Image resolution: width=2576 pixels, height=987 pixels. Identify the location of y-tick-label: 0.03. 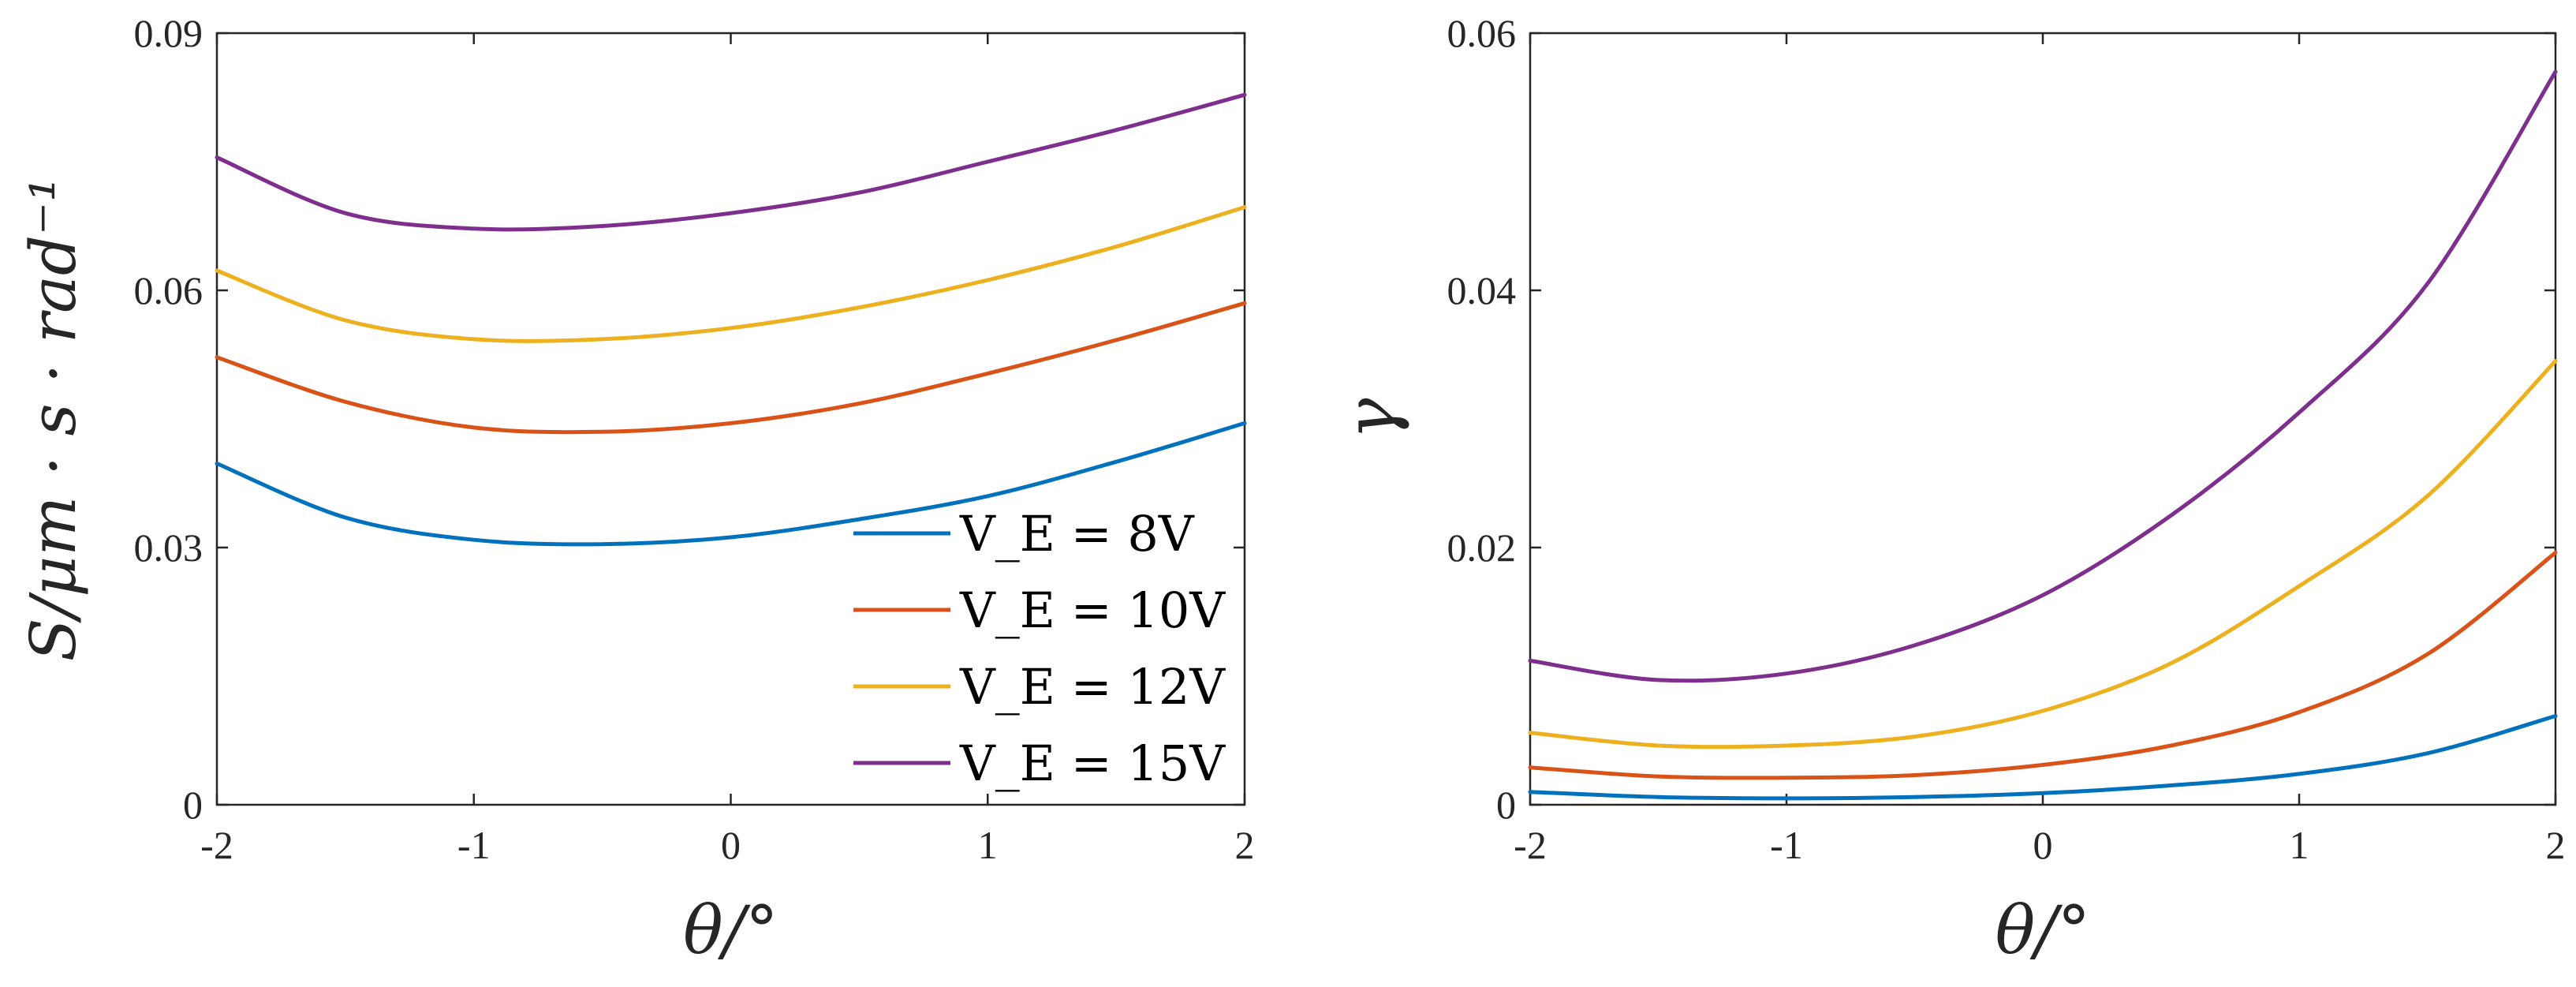
(168, 547).